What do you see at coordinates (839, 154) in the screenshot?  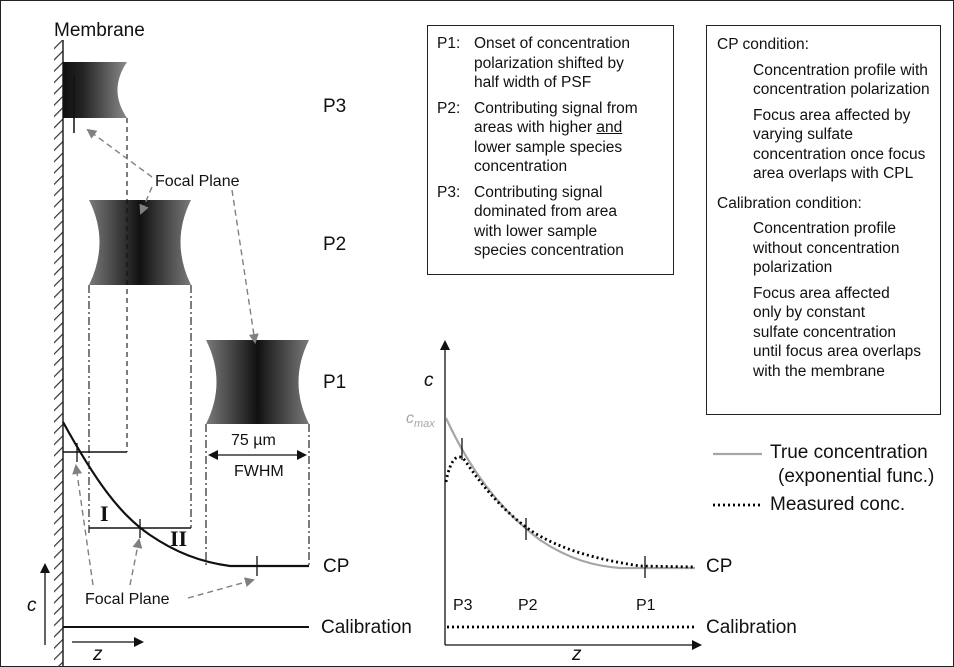 I see `cp-item-line: concentration once focus` at bounding box center [839, 154].